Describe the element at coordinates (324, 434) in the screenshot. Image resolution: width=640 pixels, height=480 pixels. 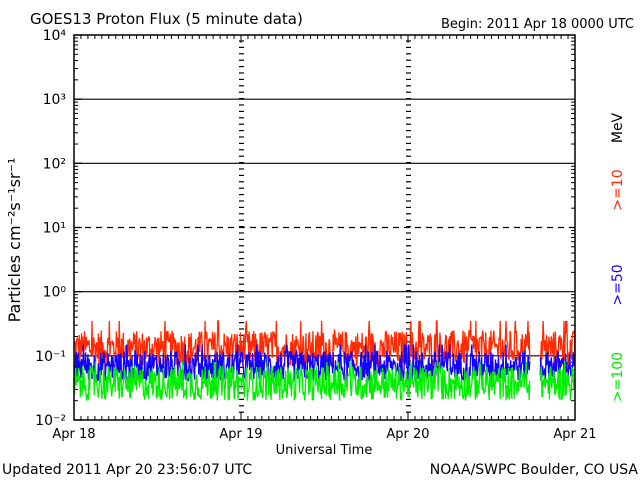
I see `x-tick-labels: Apr 18 Apr 19 Apr 20 Apr 21` at that location.